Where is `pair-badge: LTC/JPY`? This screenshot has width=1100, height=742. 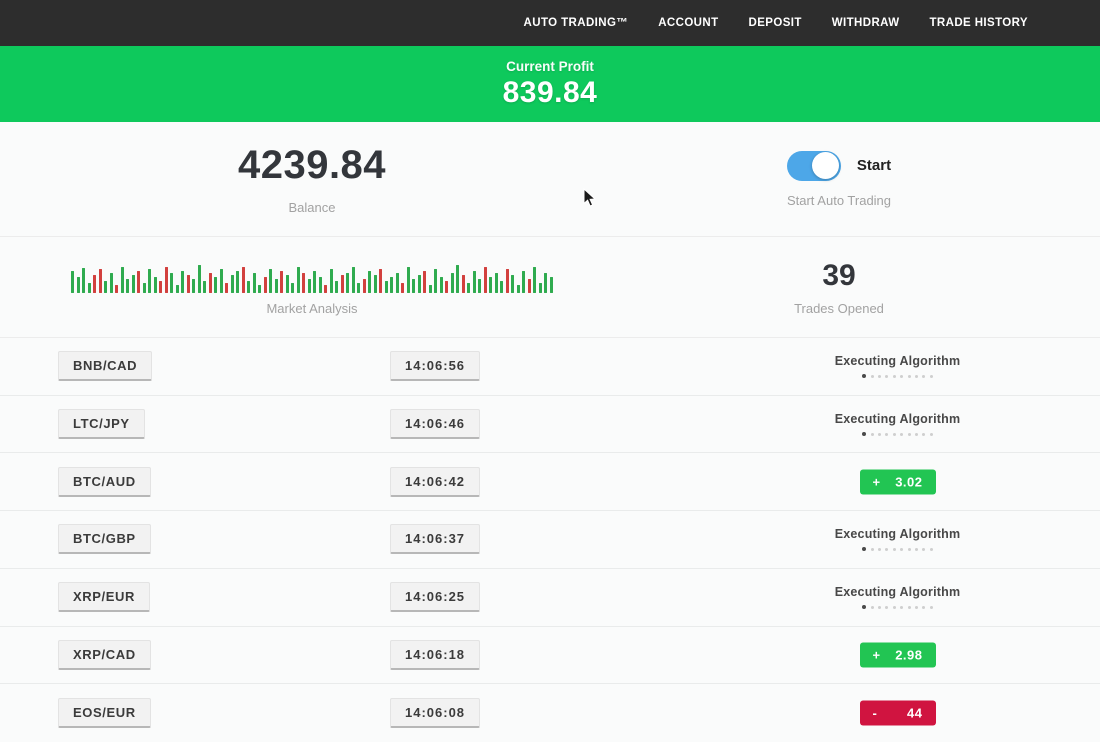
pair-badge: LTC/JPY is located at coordinates (101, 424).